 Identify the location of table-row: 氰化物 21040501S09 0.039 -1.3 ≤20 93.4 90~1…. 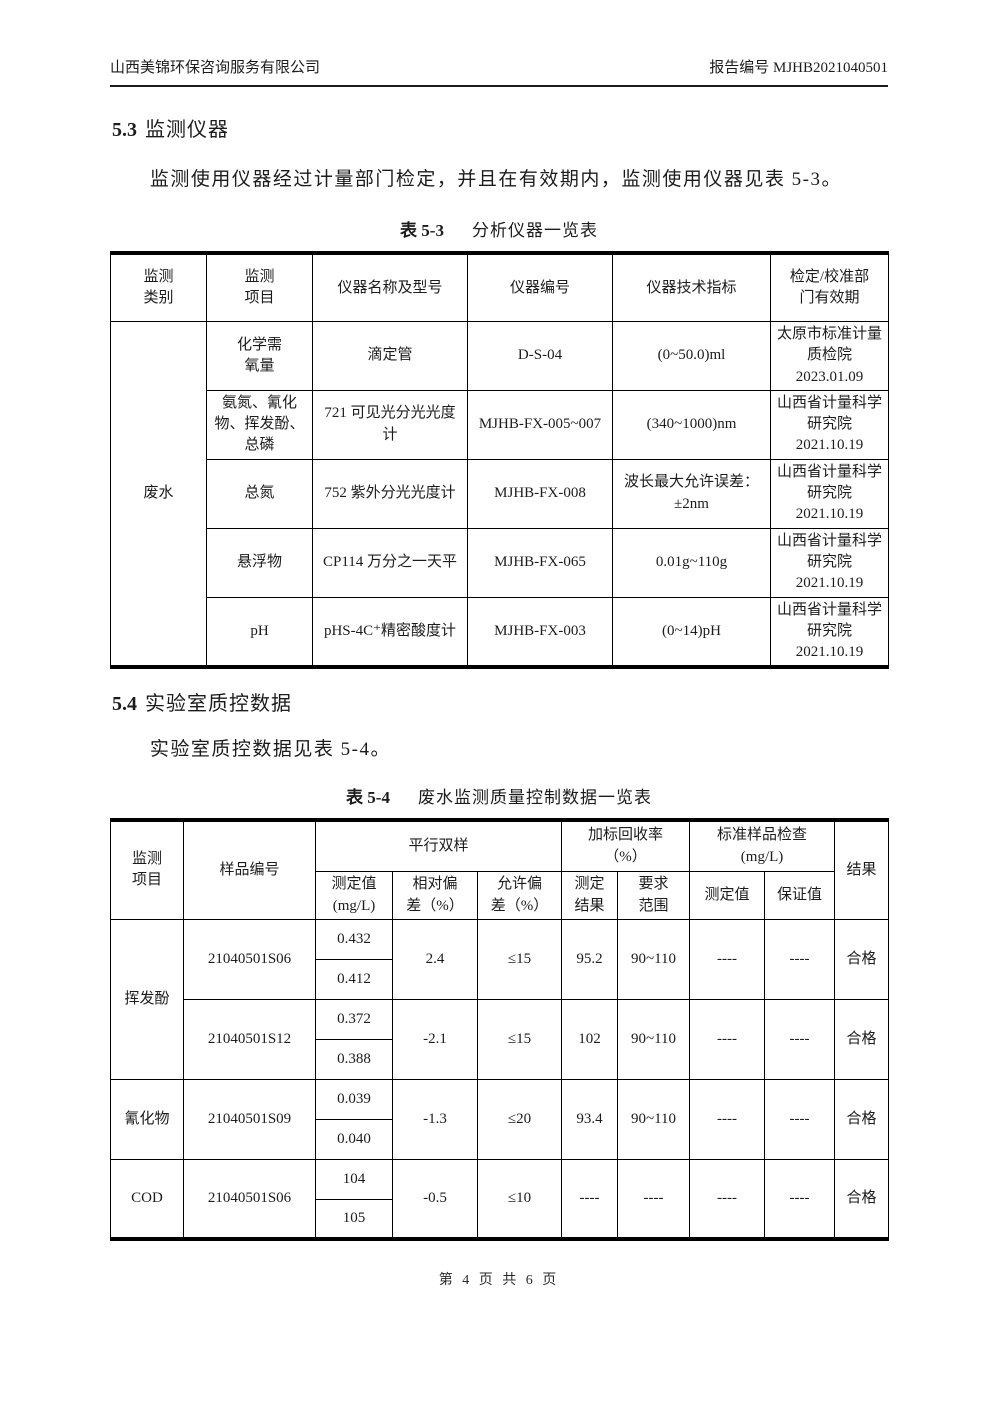
(500, 1119).